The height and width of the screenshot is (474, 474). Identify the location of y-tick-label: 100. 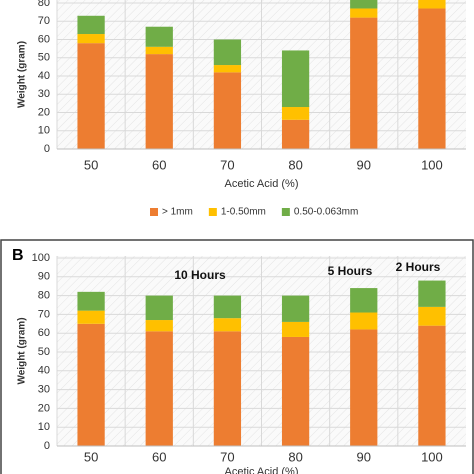
(41, 258).